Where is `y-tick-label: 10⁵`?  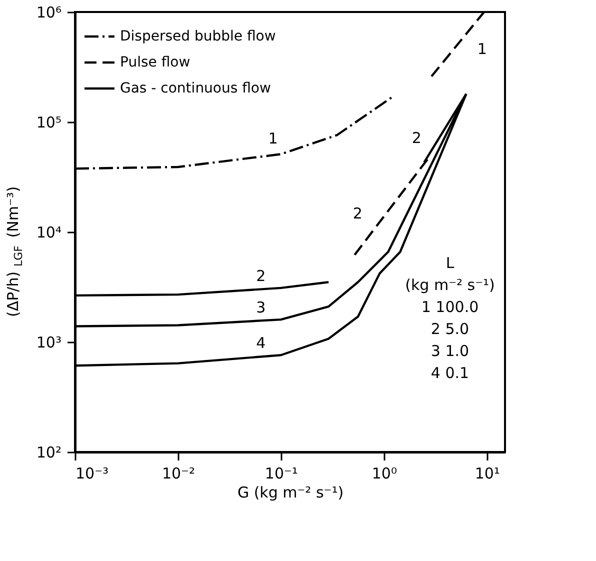 y-tick-label: 10⁵ is located at coordinates (49, 123).